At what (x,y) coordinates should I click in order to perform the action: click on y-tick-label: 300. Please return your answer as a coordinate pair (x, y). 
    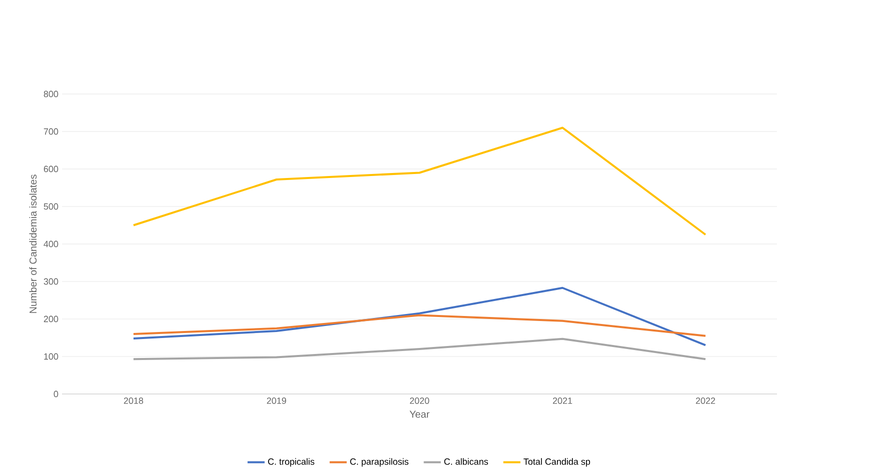
    Looking at the image, I should click on (51, 281).